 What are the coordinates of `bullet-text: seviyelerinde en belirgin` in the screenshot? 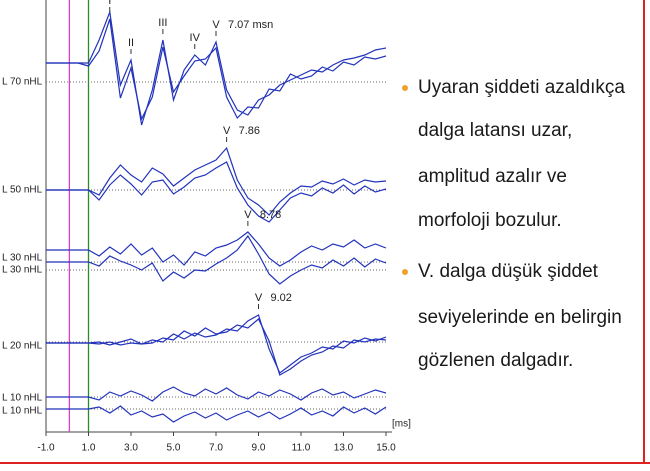 It's located at (520, 317).